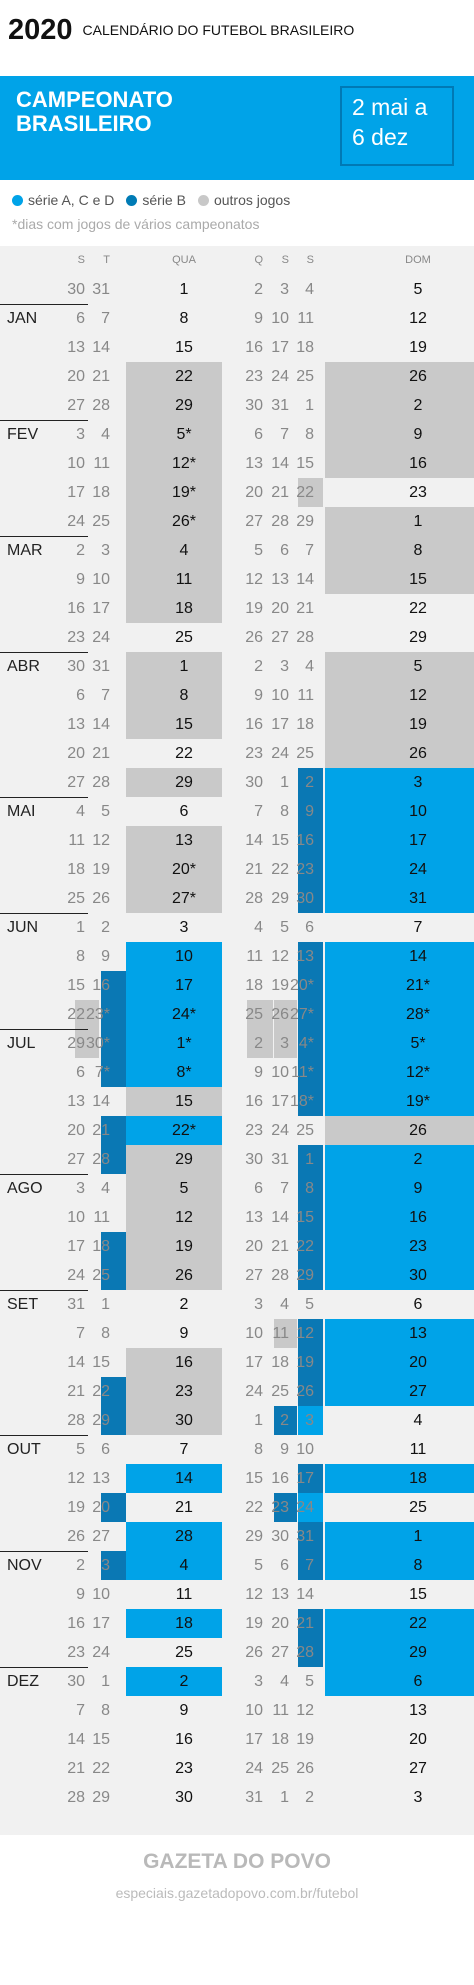 This screenshot has height=1985, width=474. What do you see at coordinates (136, 224) in the screenshot?
I see `legend-note: *dias com jogos de vários campeonatos` at bounding box center [136, 224].